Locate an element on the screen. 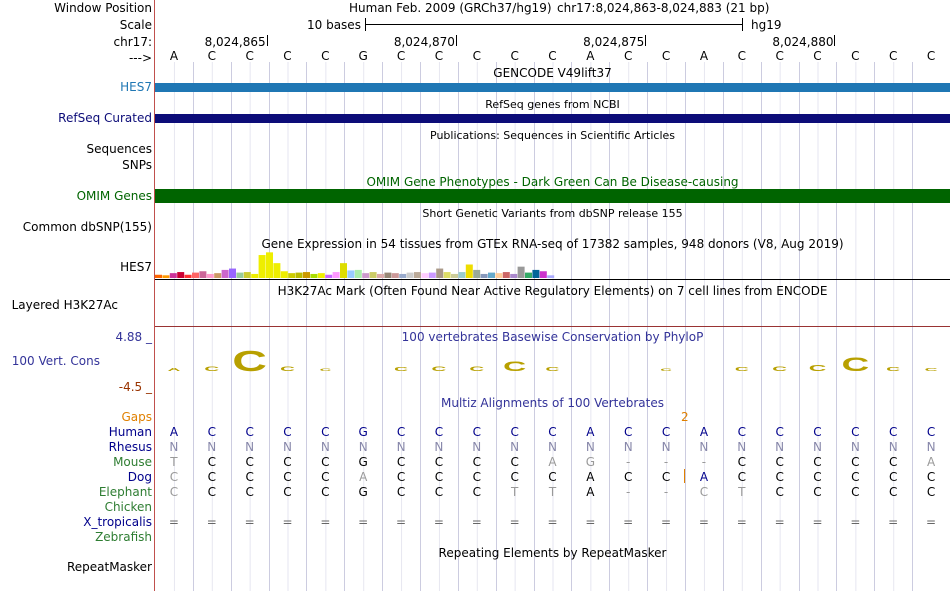 This screenshot has width=950, height=591. label-dog: Dog is located at coordinates (139, 477).